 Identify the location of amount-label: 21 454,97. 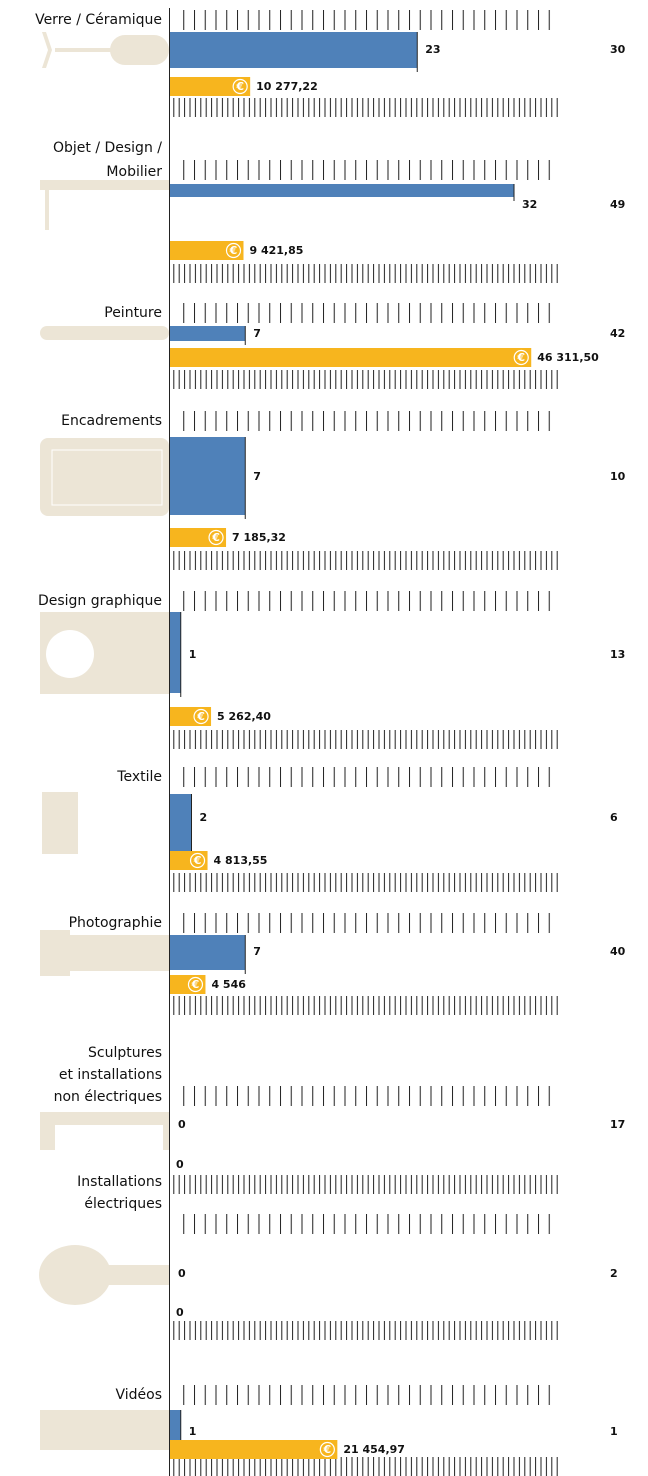
(374, 1449).